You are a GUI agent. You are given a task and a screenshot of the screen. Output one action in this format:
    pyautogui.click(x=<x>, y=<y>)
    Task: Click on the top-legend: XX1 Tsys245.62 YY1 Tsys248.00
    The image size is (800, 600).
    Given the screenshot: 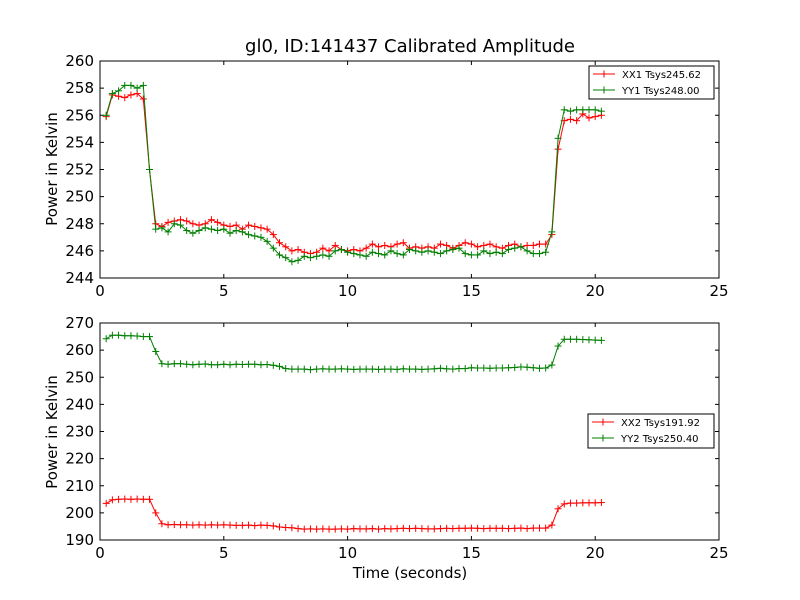 What is the action you would take?
    pyautogui.click(x=651, y=82)
    